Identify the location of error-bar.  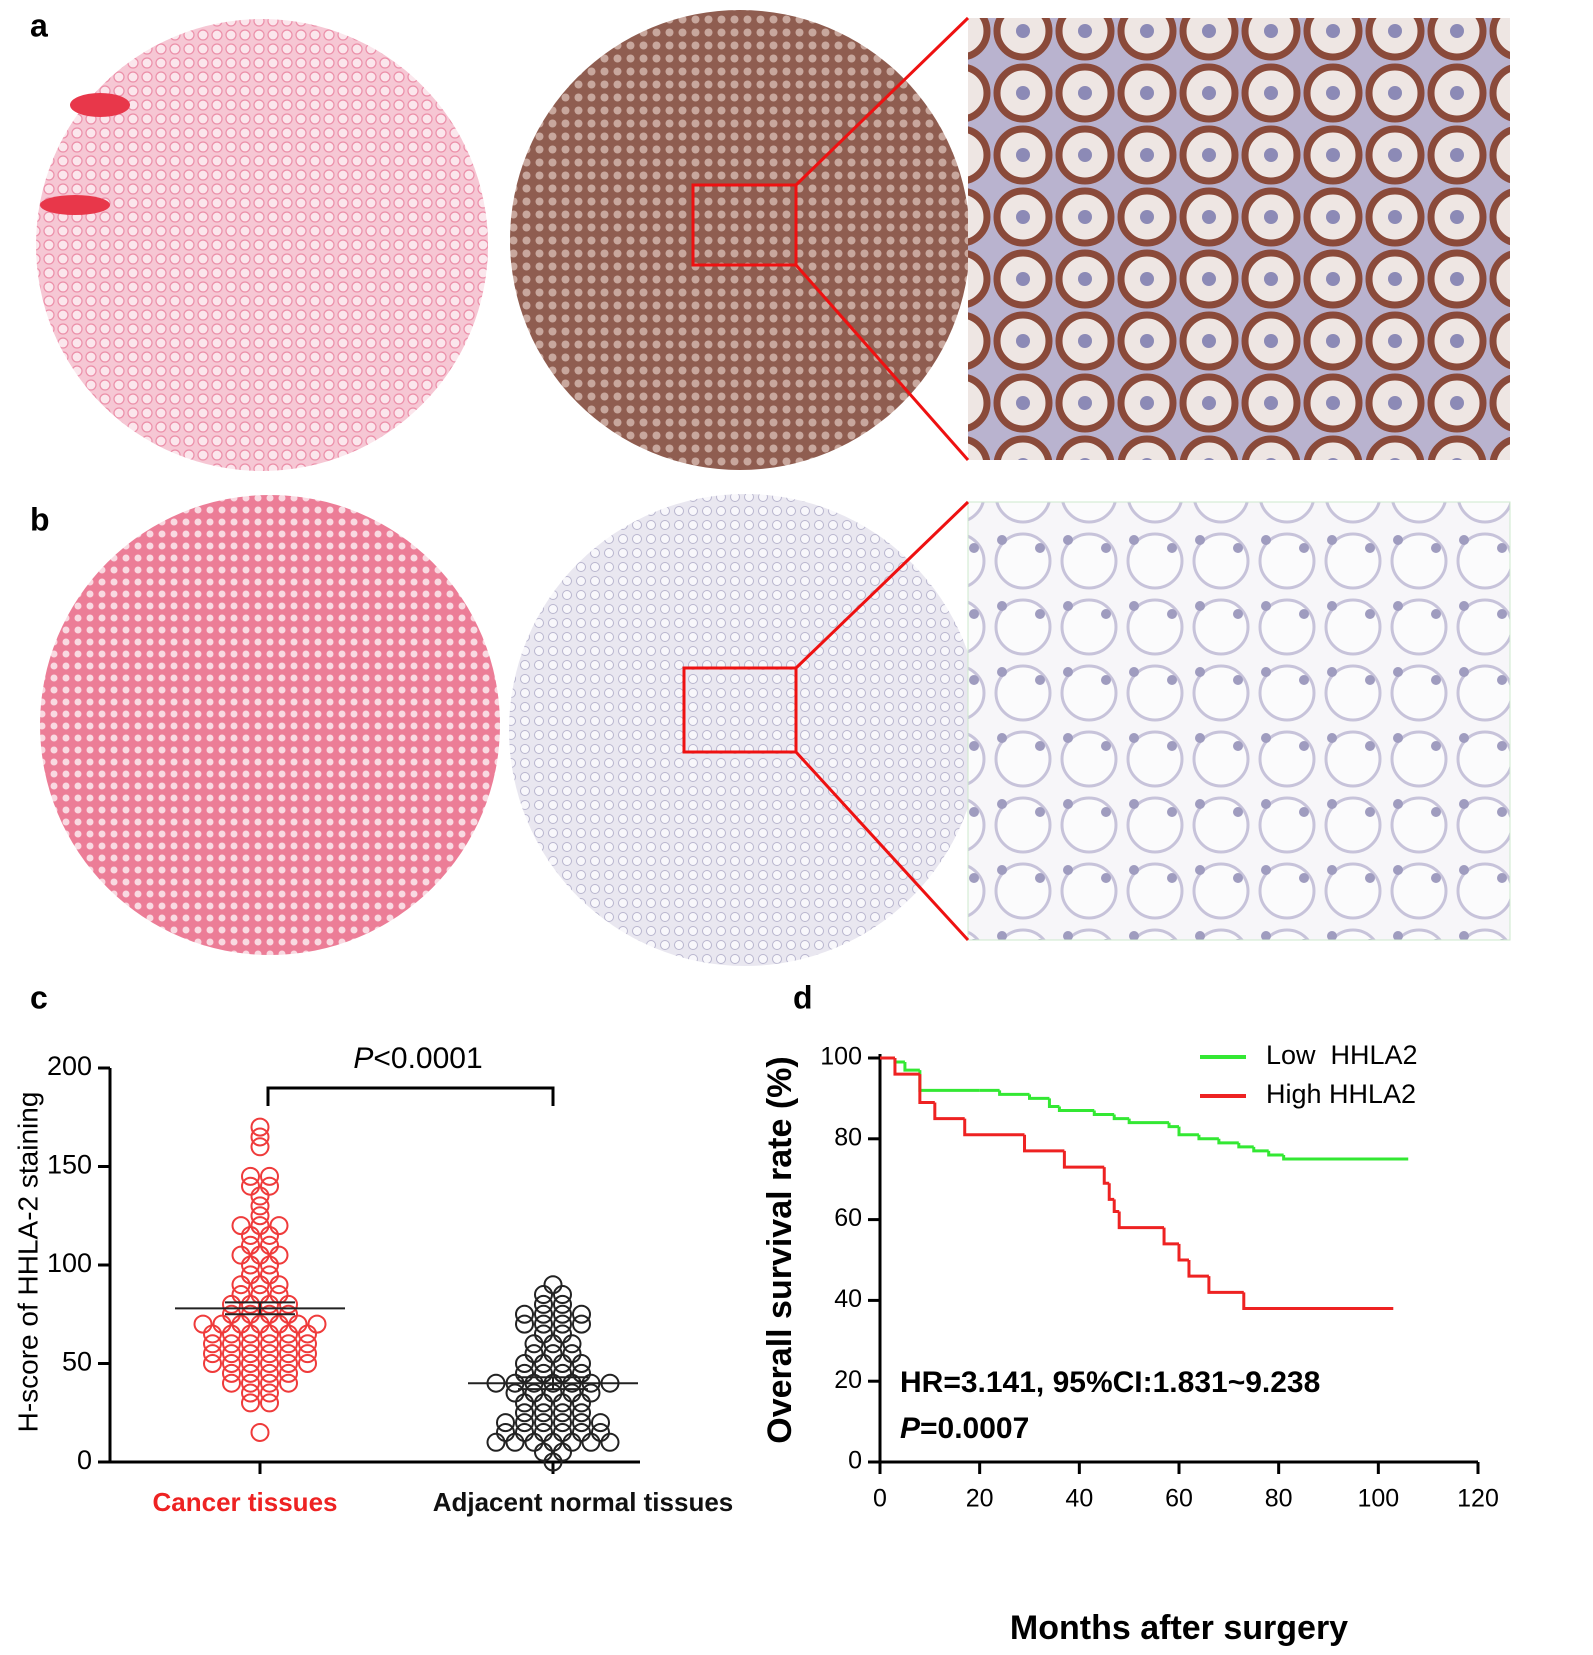
(553, 1383).